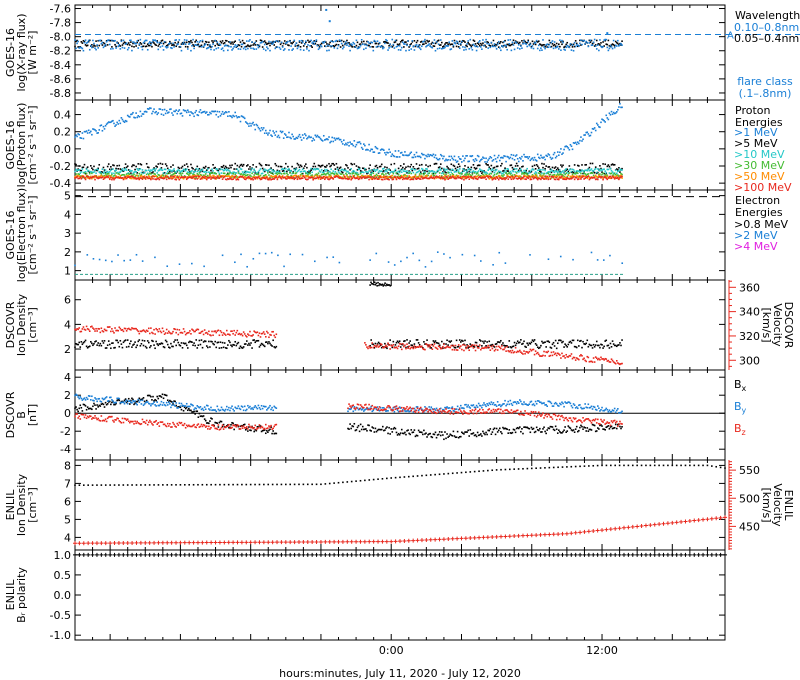 The height and width of the screenshot is (680, 800). I want to click on legend-item: >5 MeV, so click(756, 143).